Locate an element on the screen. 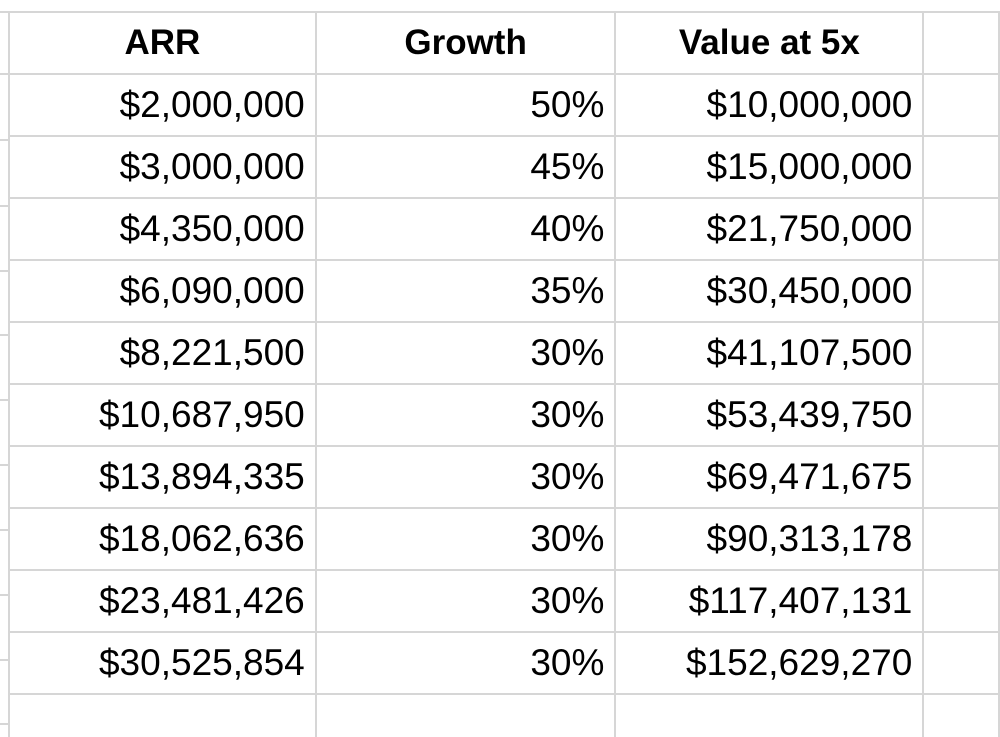 The width and height of the screenshot is (1000, 737). value-cell: $117,407,131 is located at coordinates (769, 601).